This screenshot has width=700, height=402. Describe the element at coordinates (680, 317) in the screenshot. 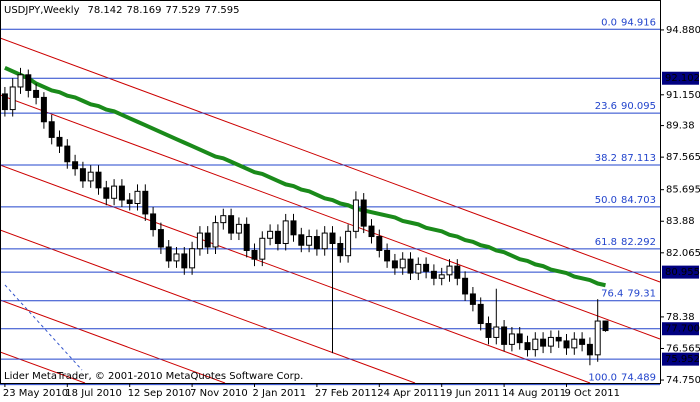

I see `y-tick-label: 78.38` at that location.